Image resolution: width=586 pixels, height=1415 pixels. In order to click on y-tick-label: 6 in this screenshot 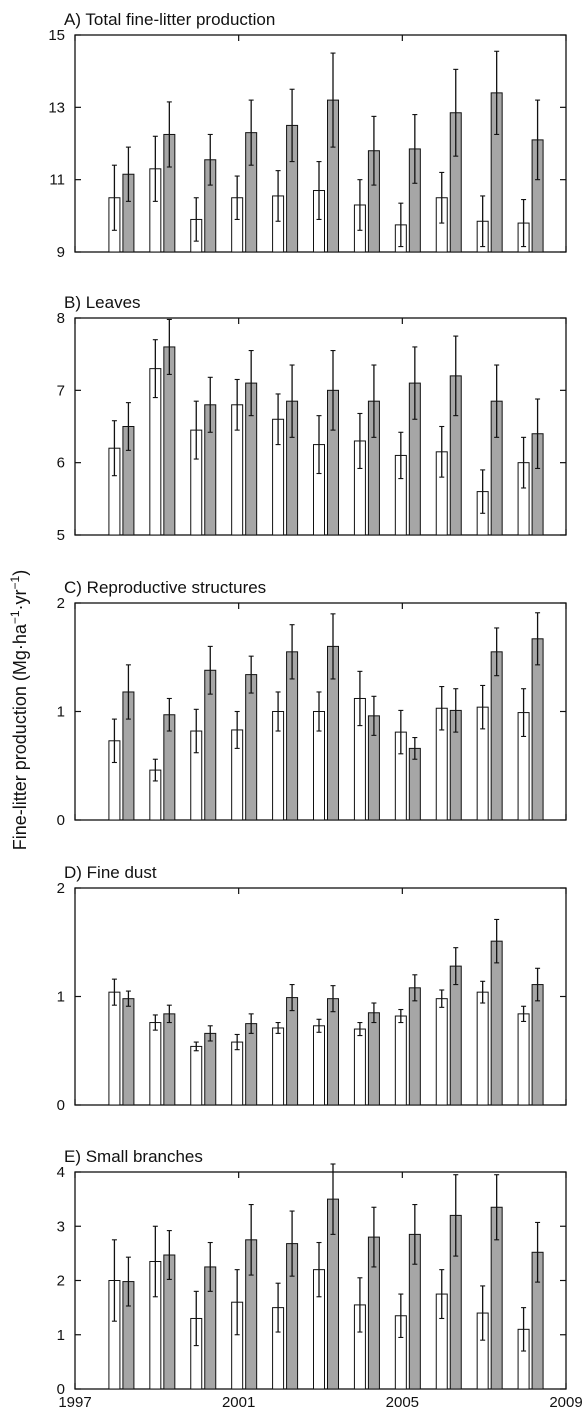, I will do `click(61, 463)`.